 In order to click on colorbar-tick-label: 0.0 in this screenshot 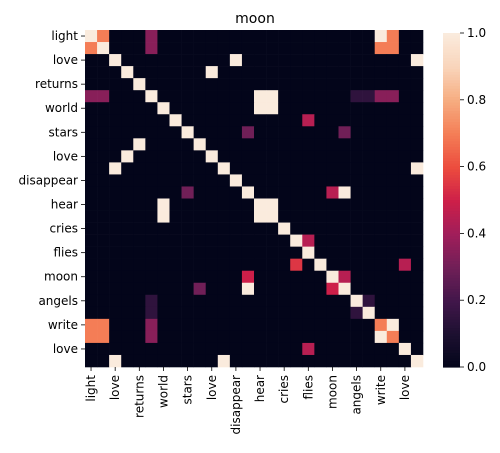, I will do `click(476, 367)`.